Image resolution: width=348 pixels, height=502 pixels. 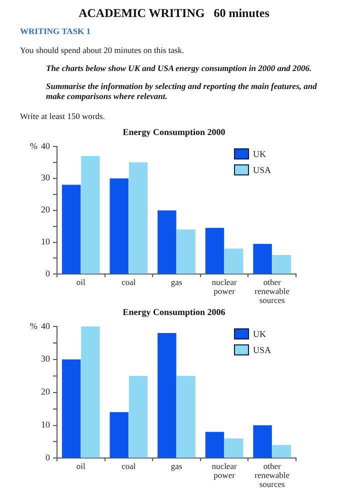 I want to click on text: The charts below show UK and USA energy consumption in 2000 and 2006., so click(x=179, y=68).